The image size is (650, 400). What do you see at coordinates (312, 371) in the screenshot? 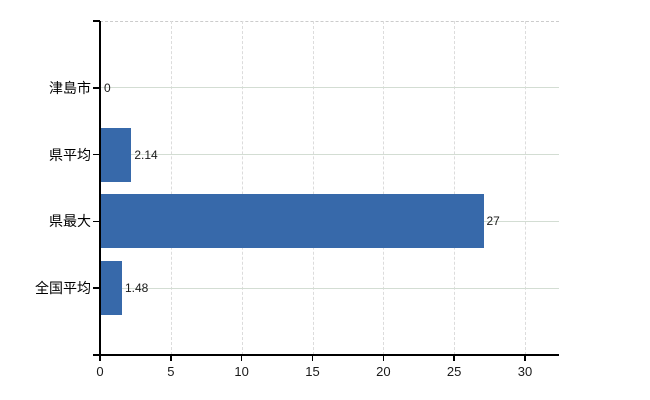
I see `x-tick-label: 15` at bounding box center [312, 371].